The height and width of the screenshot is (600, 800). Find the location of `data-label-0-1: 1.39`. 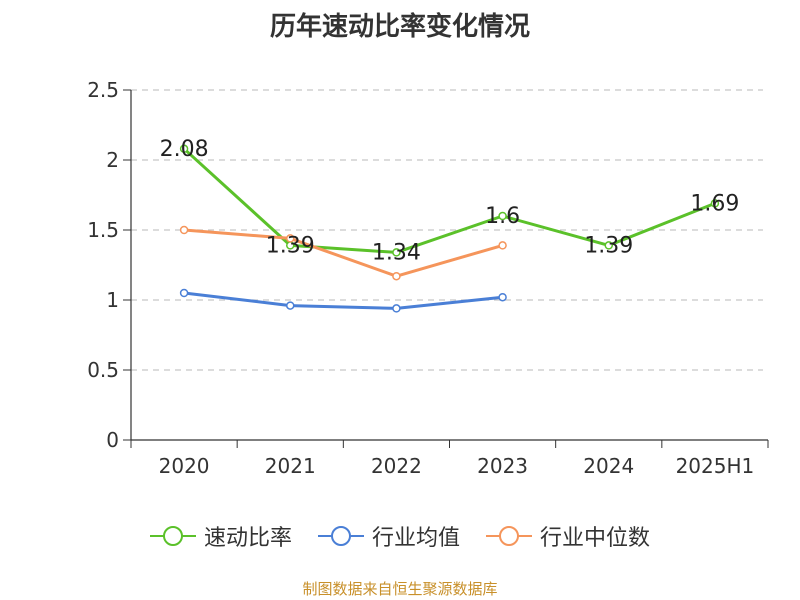

data-label-0-1: 1.39 is located at coordinates (290, 245).